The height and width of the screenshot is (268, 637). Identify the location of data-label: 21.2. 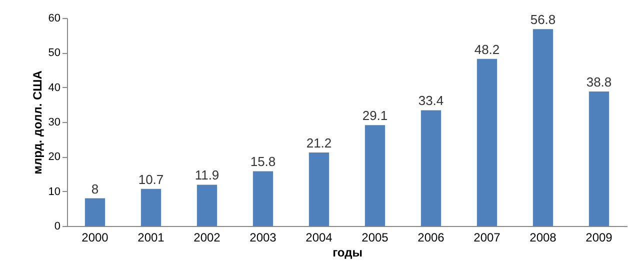
(319, 143).